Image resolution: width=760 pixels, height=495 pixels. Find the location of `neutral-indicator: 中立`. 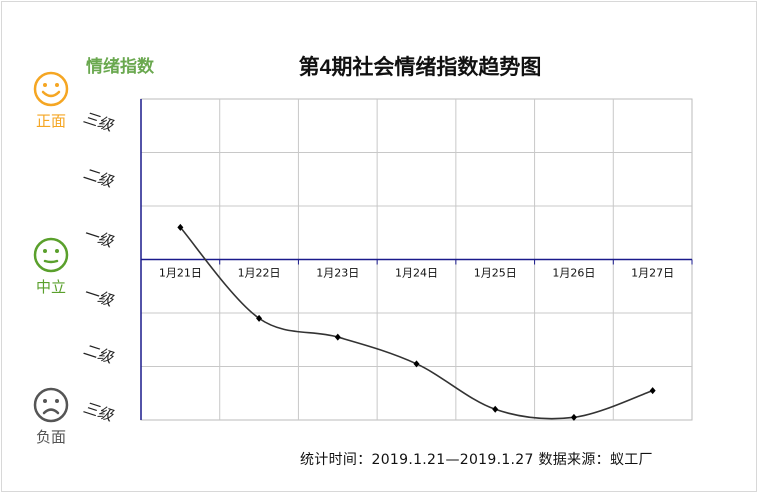

neutral-indicator: 中立 is located at coordinates (51, 266).